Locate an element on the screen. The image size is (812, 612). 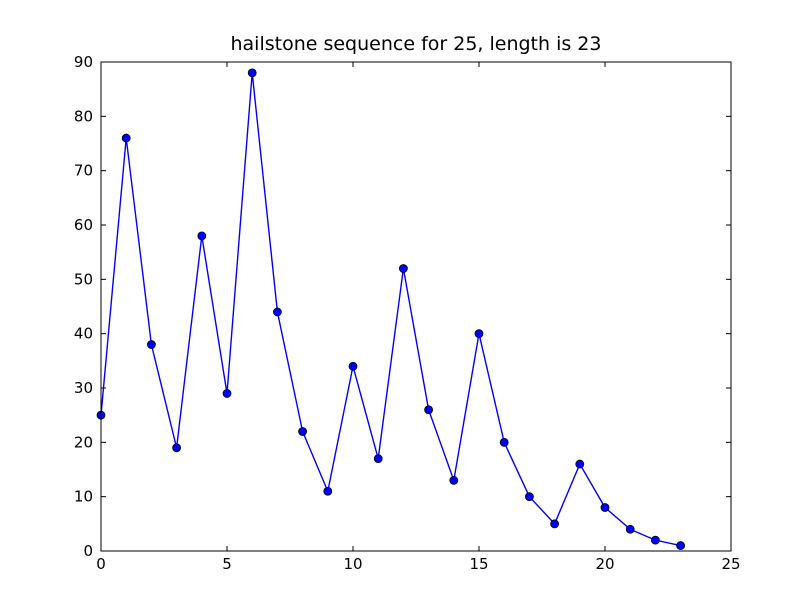
x-tick-label: 25 is located at coordinates (730, 564).